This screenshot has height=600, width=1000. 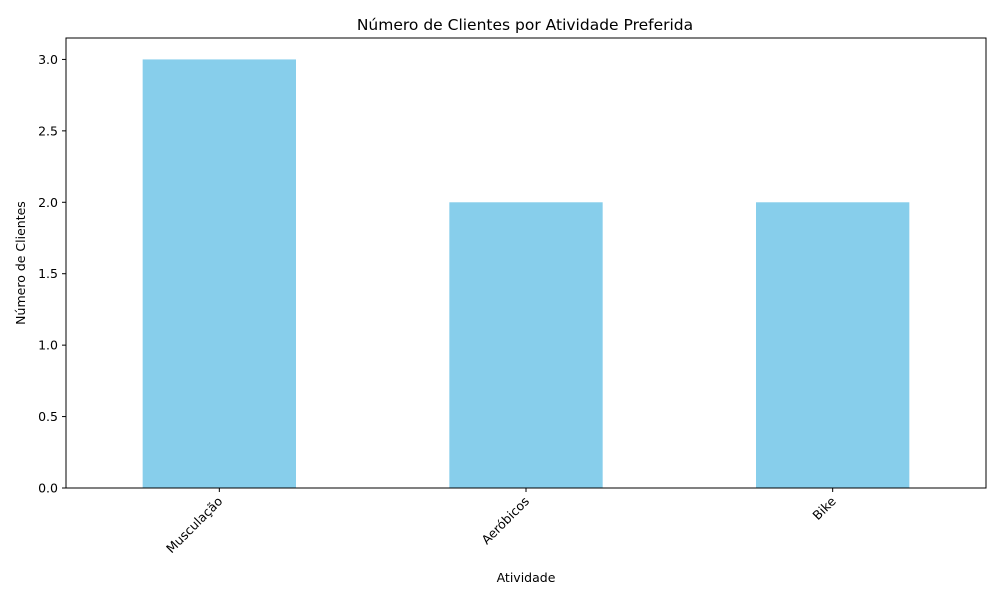 I want to click on y-tick-label-5: 2.5, so click(x=48, y=130).